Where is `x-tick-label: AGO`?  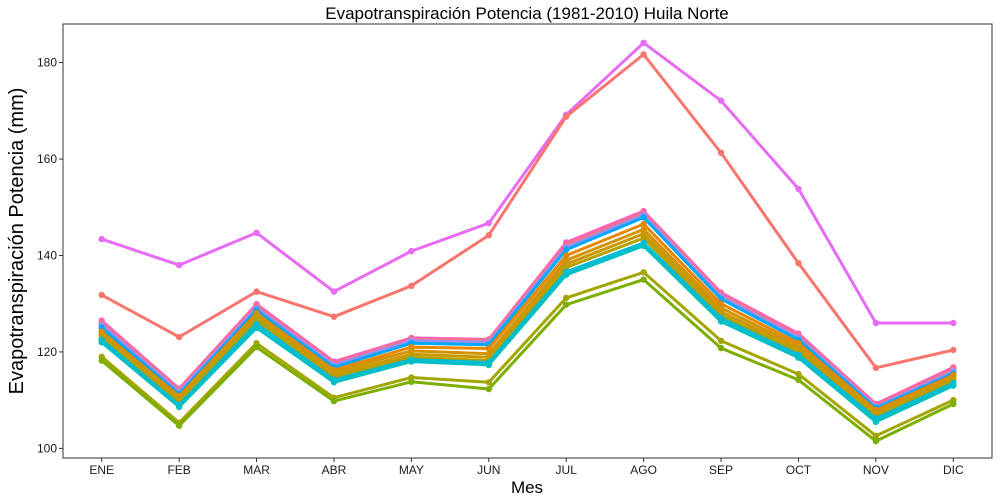
x-tick-label: AGO is located at coordinates (643, 470).